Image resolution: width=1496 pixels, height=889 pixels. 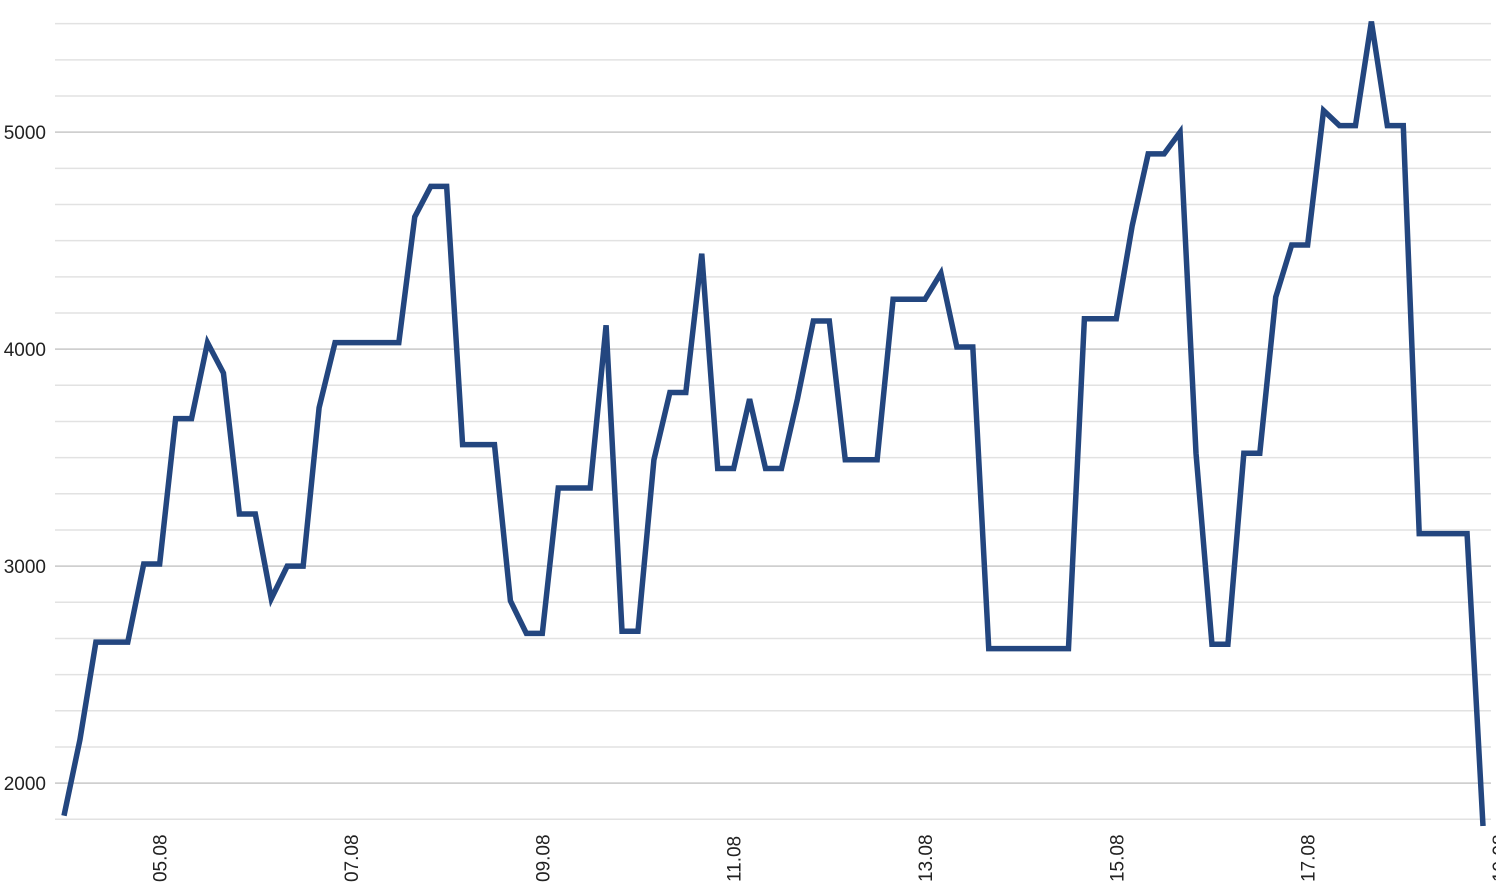 What do you see at coordinates (25, 459) in the screenshot?
I see `y-axis: 2000 3000 4000 5000` at bounding box center [25, 459].